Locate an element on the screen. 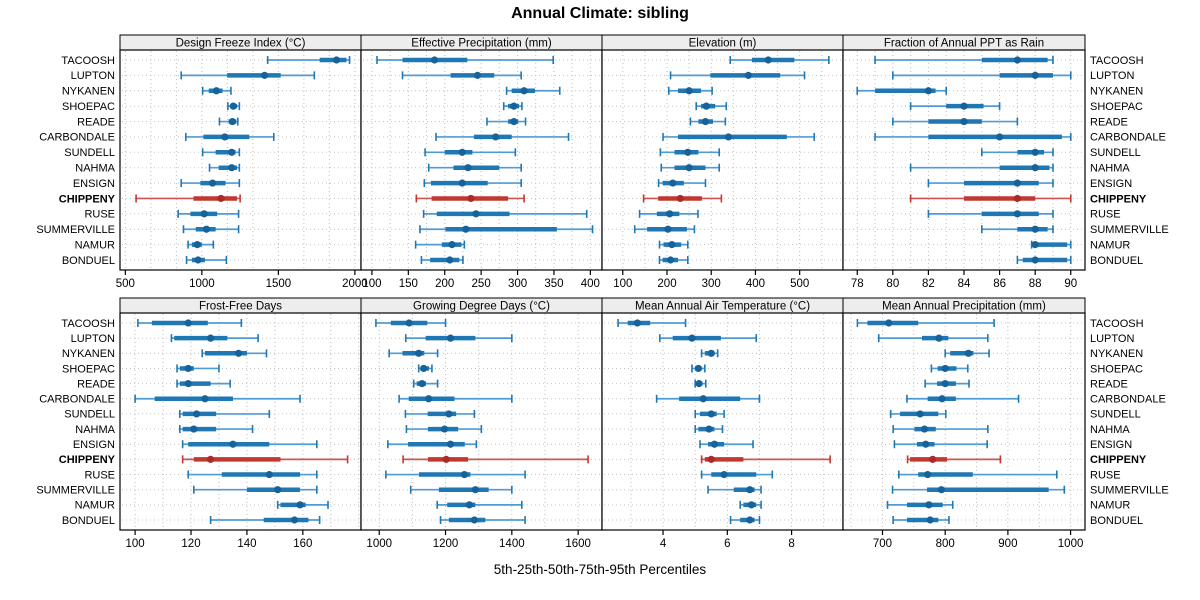 This screenshot has height=600, width=1200. station-label-right: CHIPPENY is located at coordinates (1118, 460).